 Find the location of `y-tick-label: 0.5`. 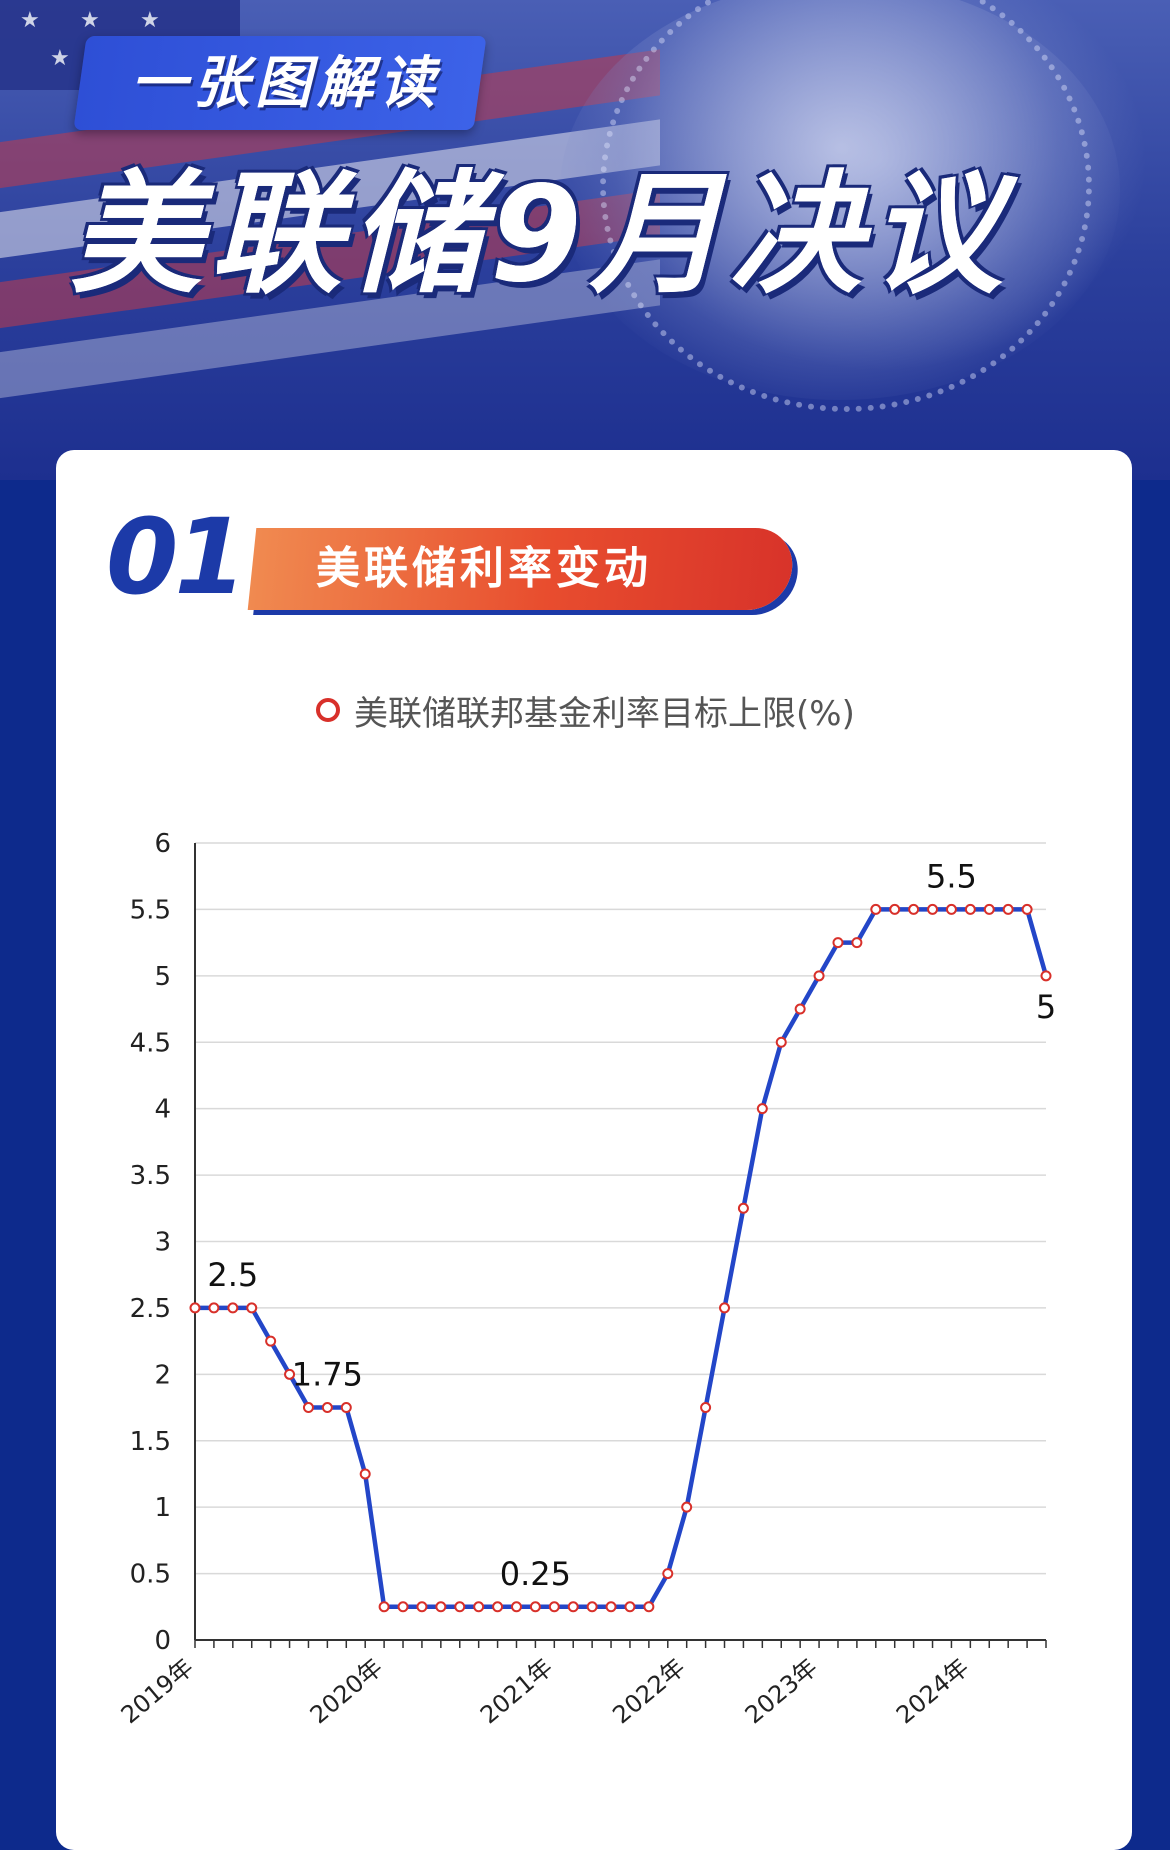

y-tick-label: 0.5 is located at coordinates (150, 1575).